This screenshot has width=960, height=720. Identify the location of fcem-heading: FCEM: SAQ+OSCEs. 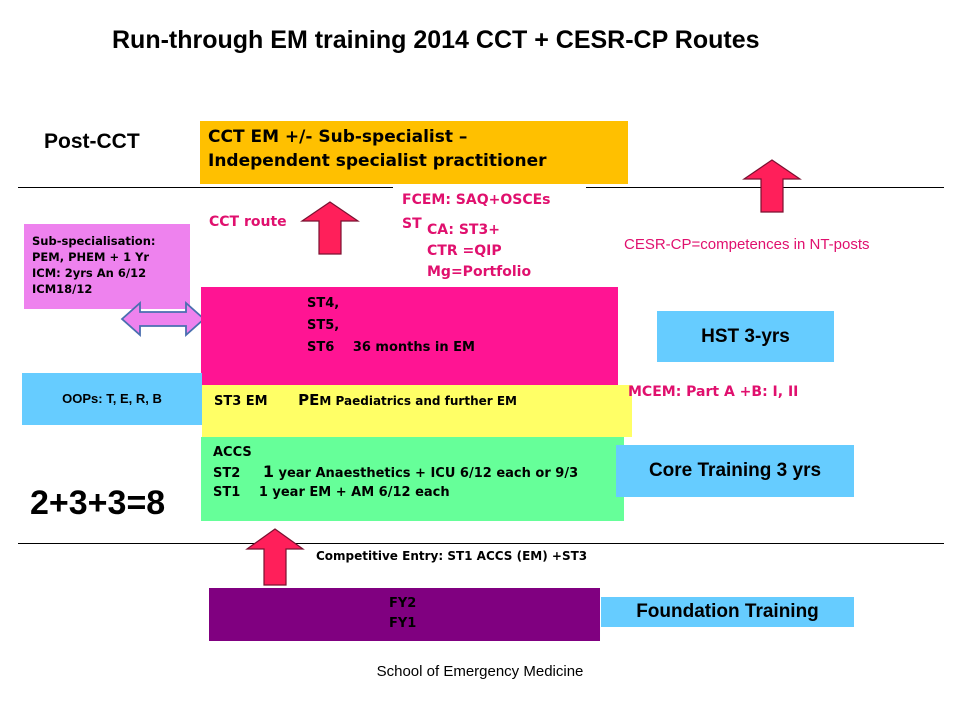
(476, 200).